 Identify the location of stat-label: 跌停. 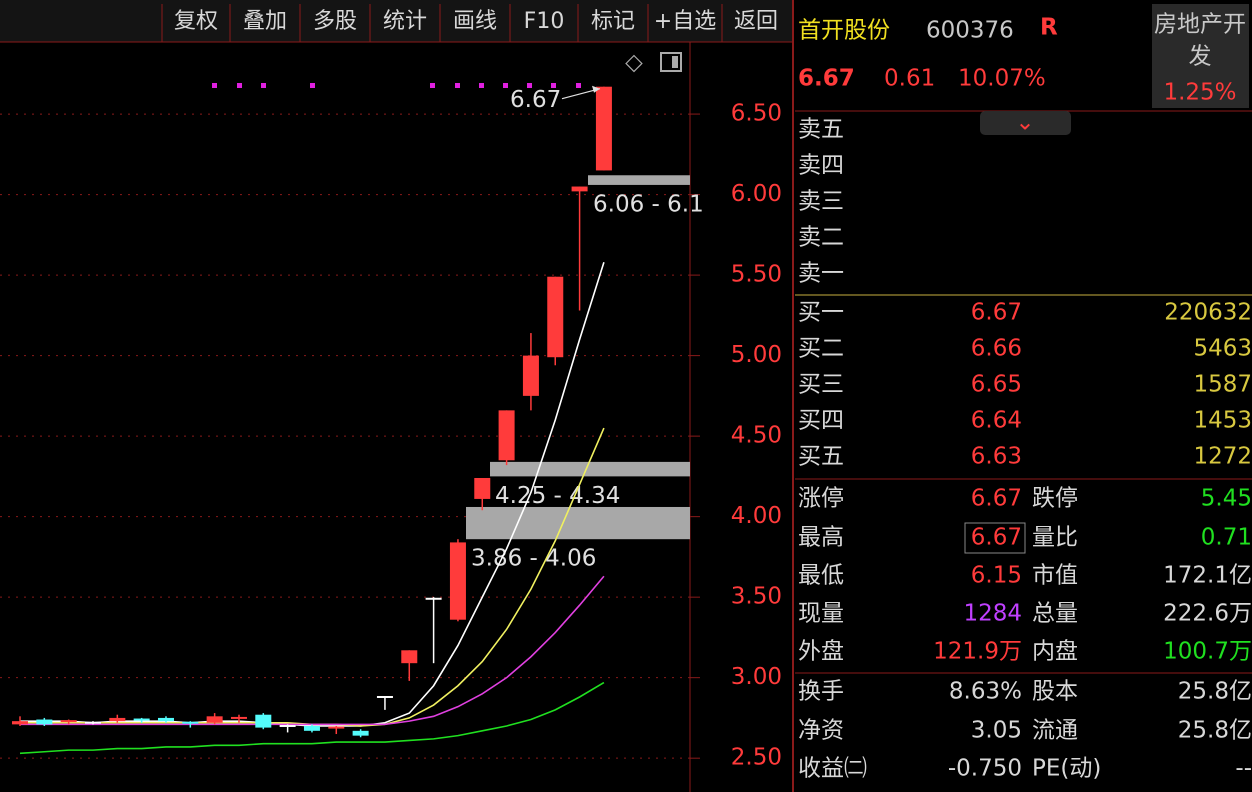
(1055, 499).